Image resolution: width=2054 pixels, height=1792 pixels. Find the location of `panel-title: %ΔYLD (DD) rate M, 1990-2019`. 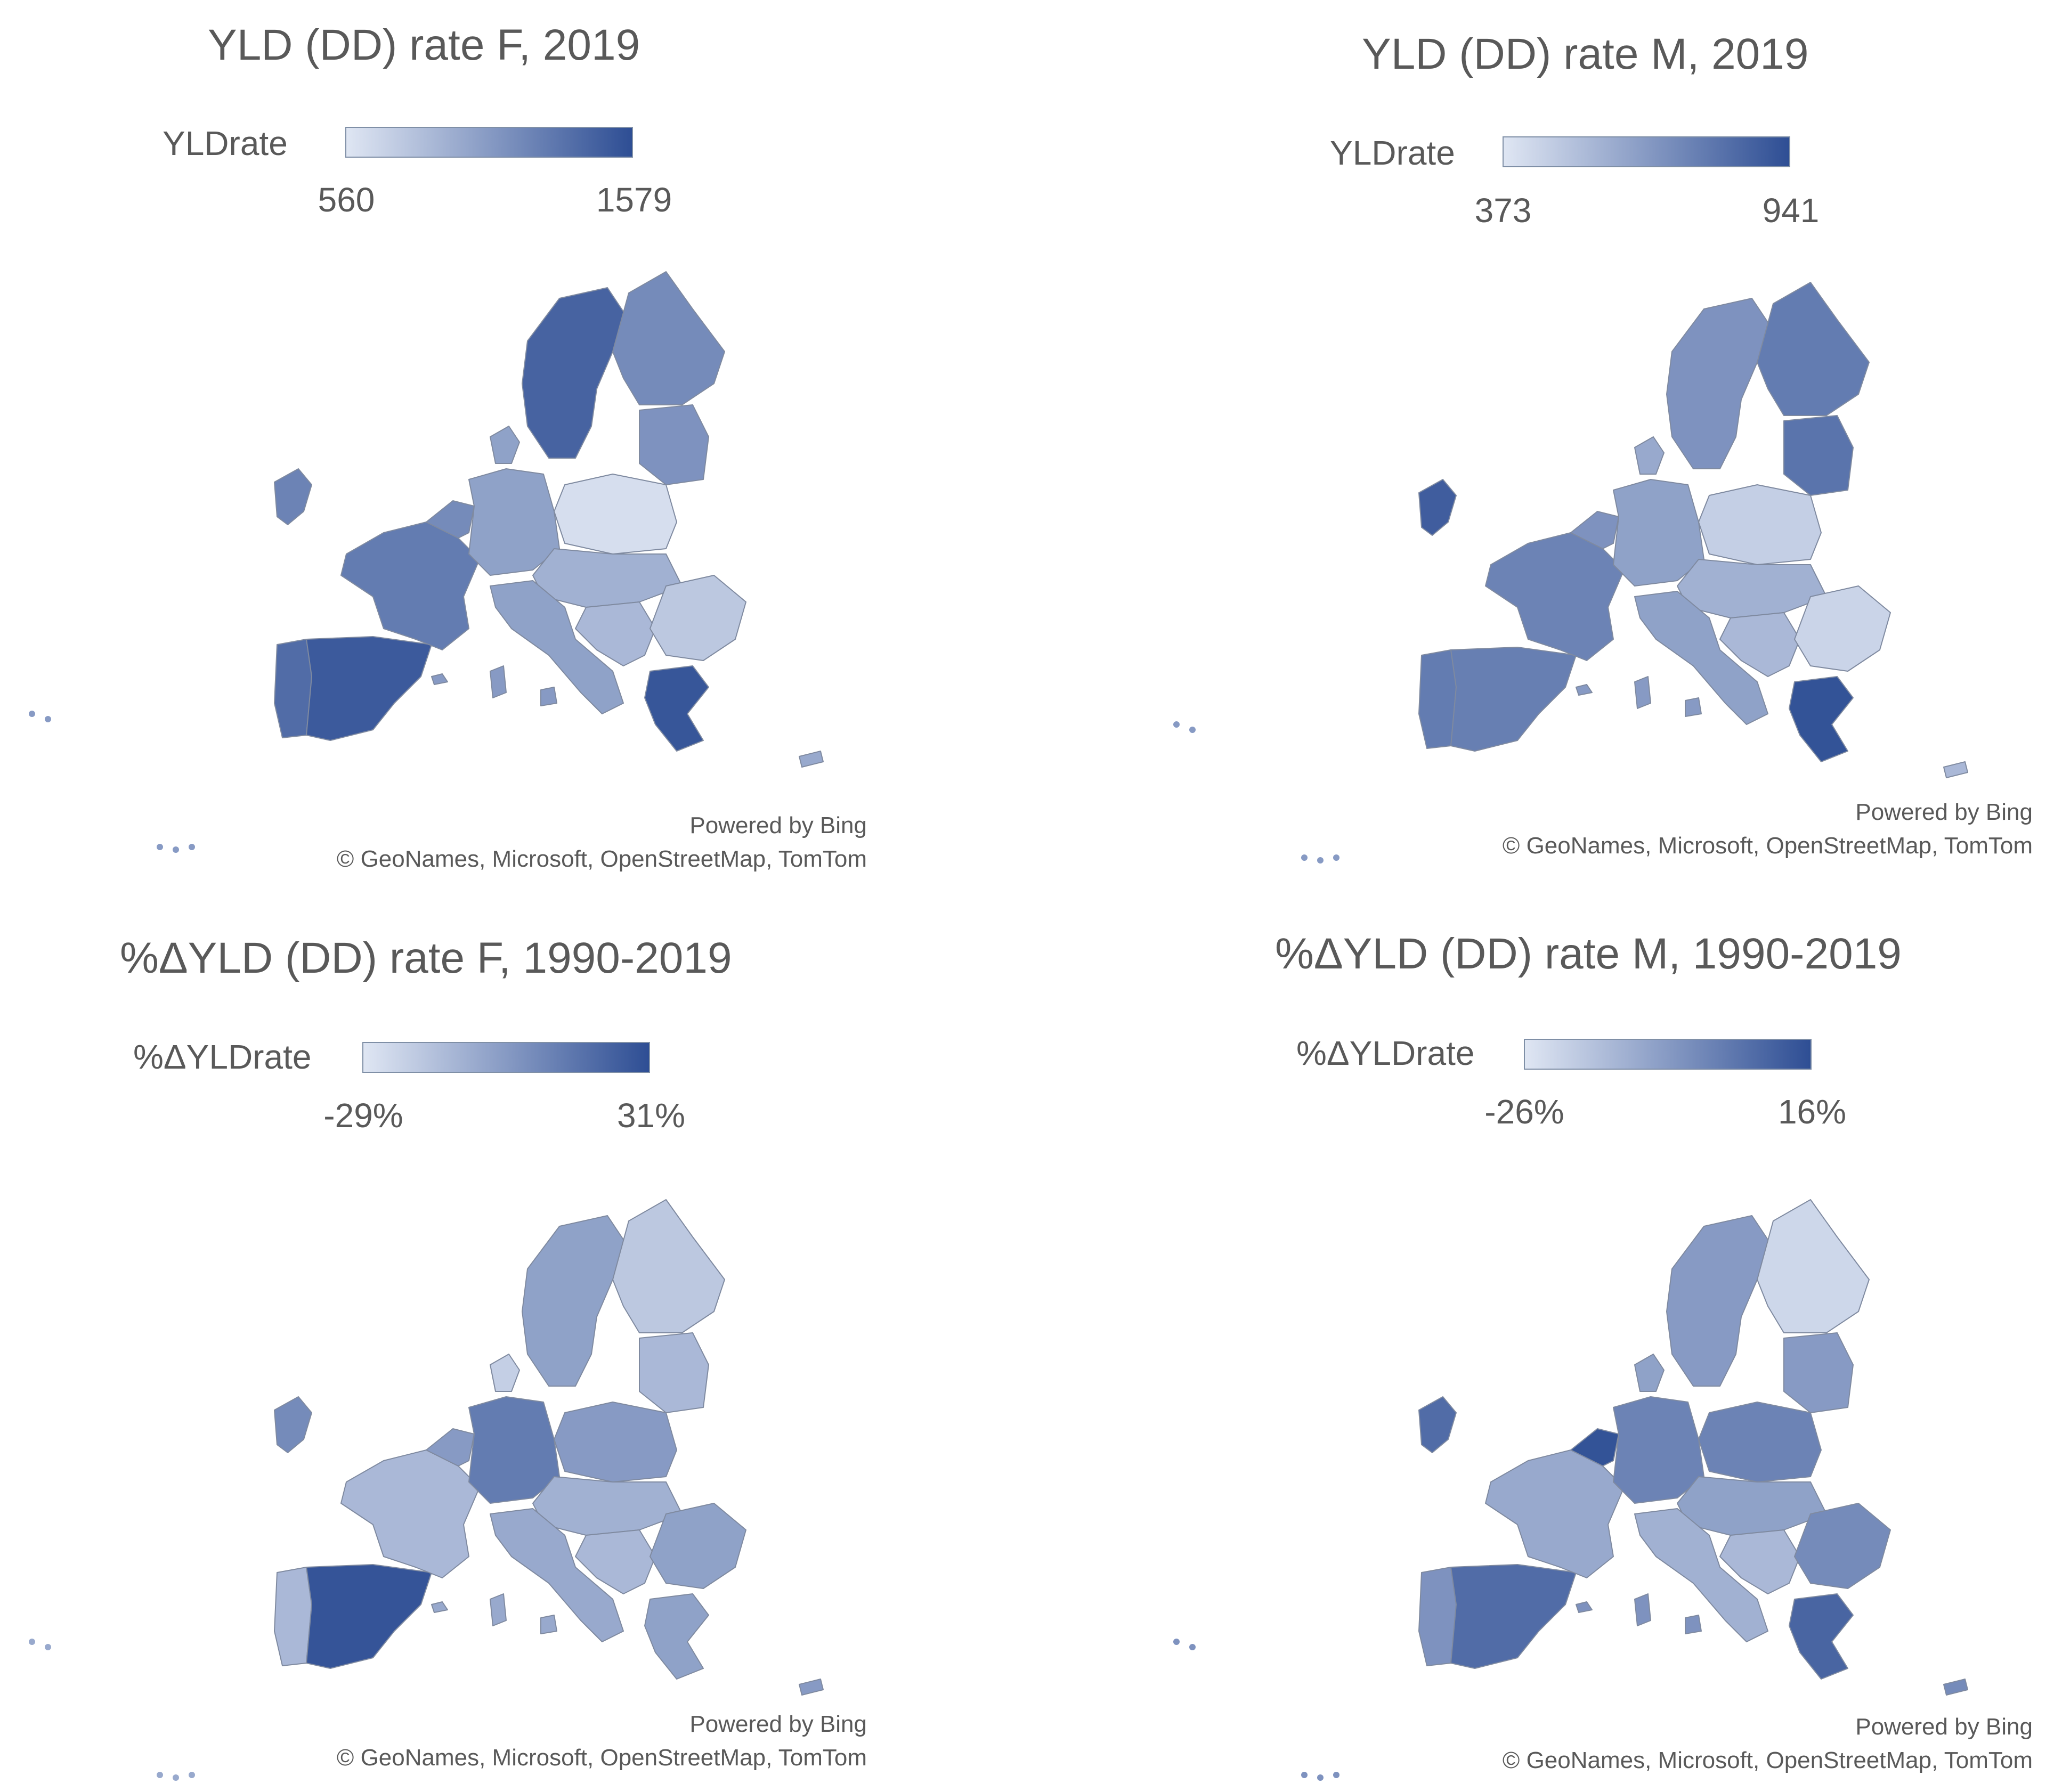

panel-title: %ΔYLD (DD) rate M, 1990-2019 is located at coordinates (1588, 954).